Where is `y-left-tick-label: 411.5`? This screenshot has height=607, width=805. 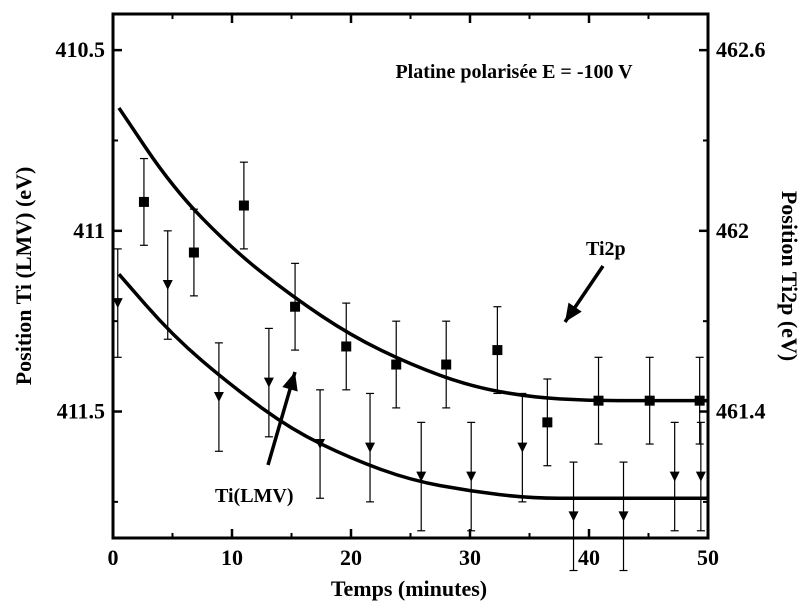 y-left-tick-label: 411.5 is located at coordinates (81, 411).